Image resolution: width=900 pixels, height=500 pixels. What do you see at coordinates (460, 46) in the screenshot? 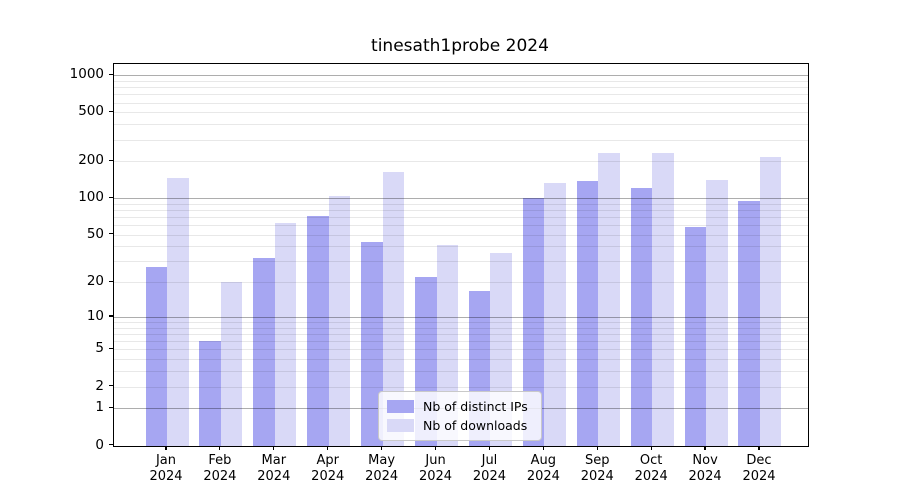
I see `chart-title: tinesath1probe 2024` at bounding box center [460, 46].